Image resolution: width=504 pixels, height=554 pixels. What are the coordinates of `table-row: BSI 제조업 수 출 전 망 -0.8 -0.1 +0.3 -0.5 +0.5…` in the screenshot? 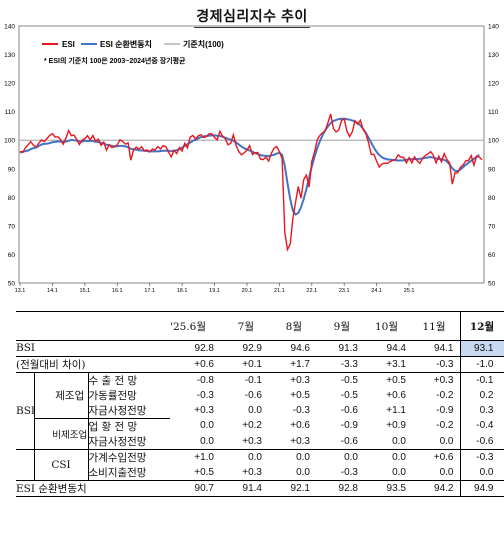 It's located at (260, 410).